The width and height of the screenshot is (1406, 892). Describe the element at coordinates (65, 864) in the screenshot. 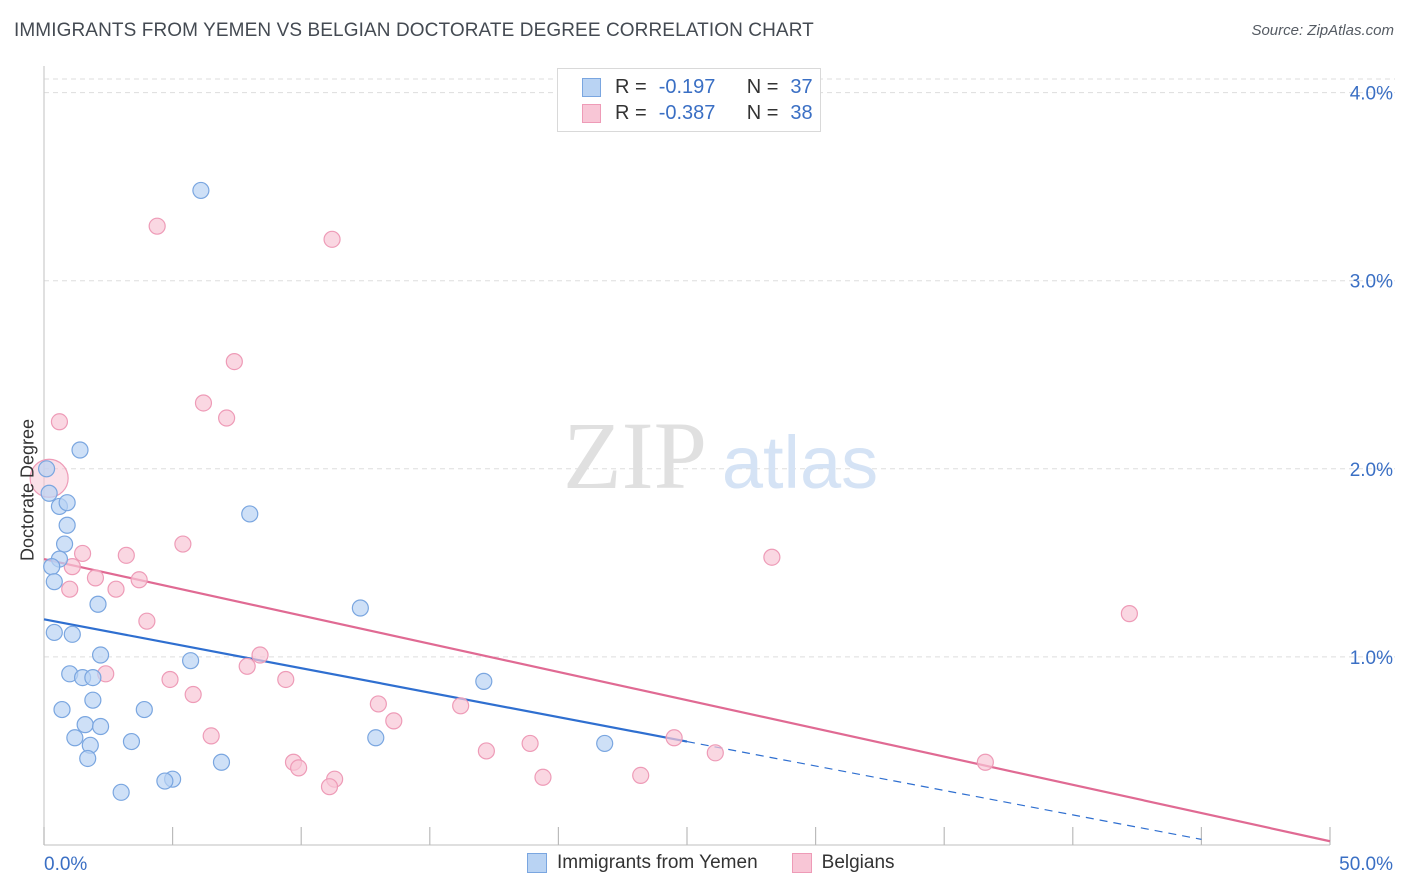

I see `x-tick-label: 0.0%` at that location.